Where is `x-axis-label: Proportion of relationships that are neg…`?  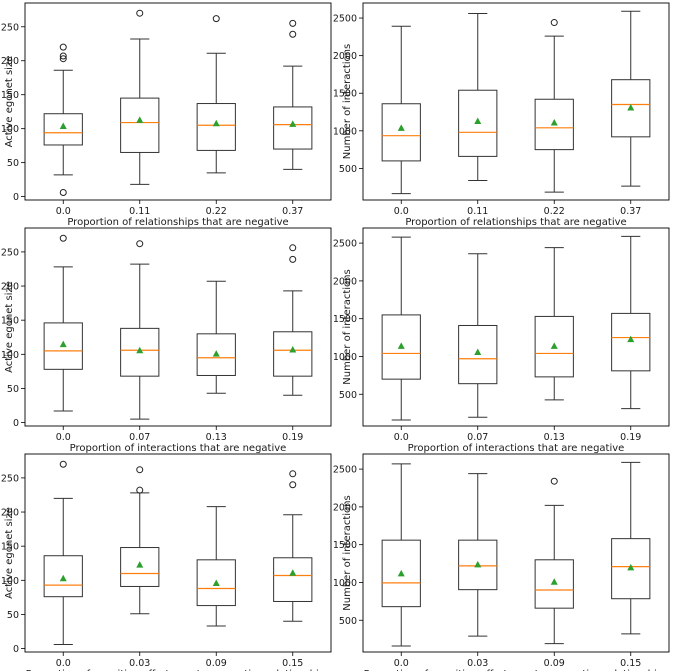
x-axis-label: Proportion of relationships that are neg… is located at coordinates (177, 222).